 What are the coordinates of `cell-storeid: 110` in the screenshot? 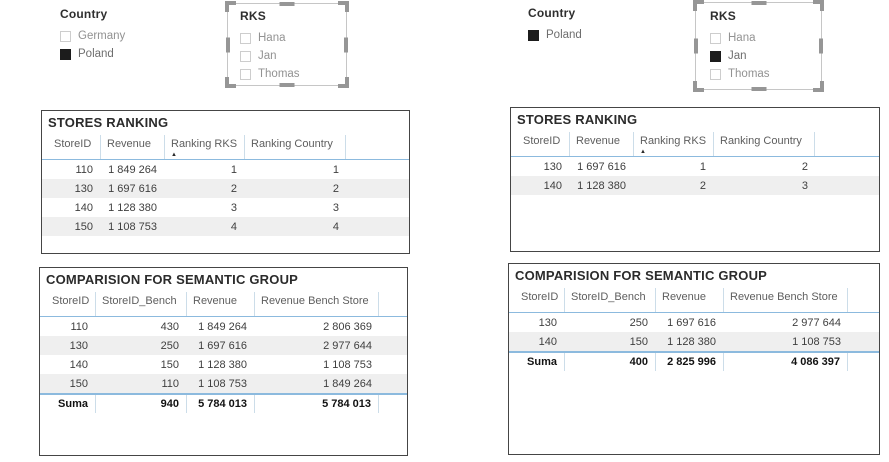 It's located at (84, 169).